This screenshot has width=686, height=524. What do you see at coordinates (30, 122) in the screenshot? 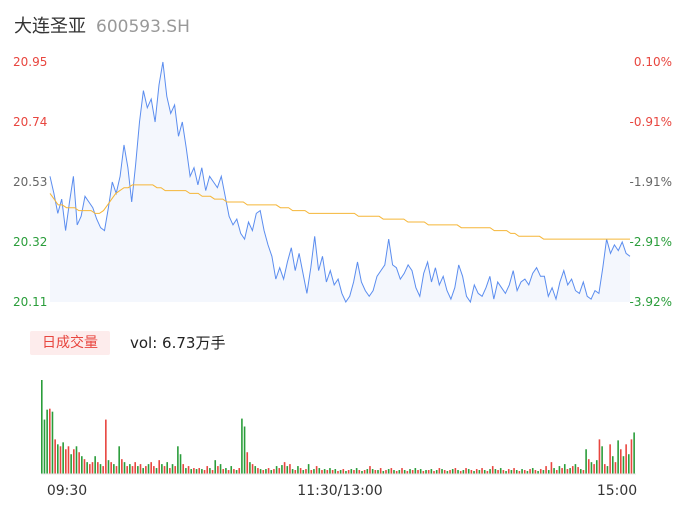
I see `y-tick-left: 20.74` at bounding box center [30, 122].